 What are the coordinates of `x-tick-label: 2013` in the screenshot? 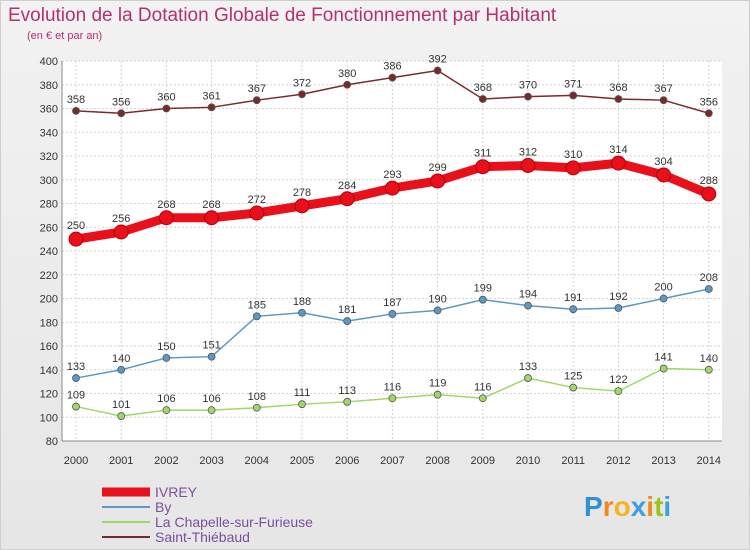 It's located at (663, 461).